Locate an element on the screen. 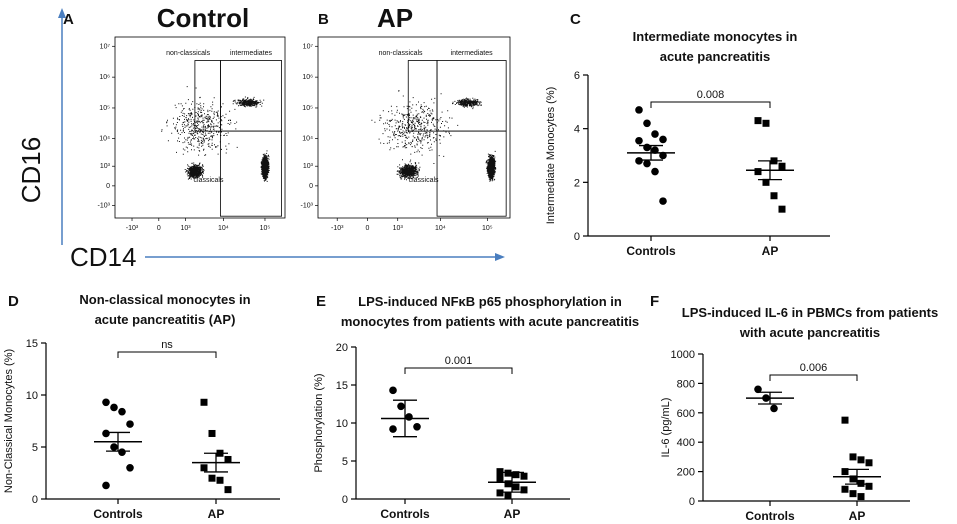 The height and width of the screenshot is (524, 957). gate-label: intermediates is located at coordinates (251, 53).